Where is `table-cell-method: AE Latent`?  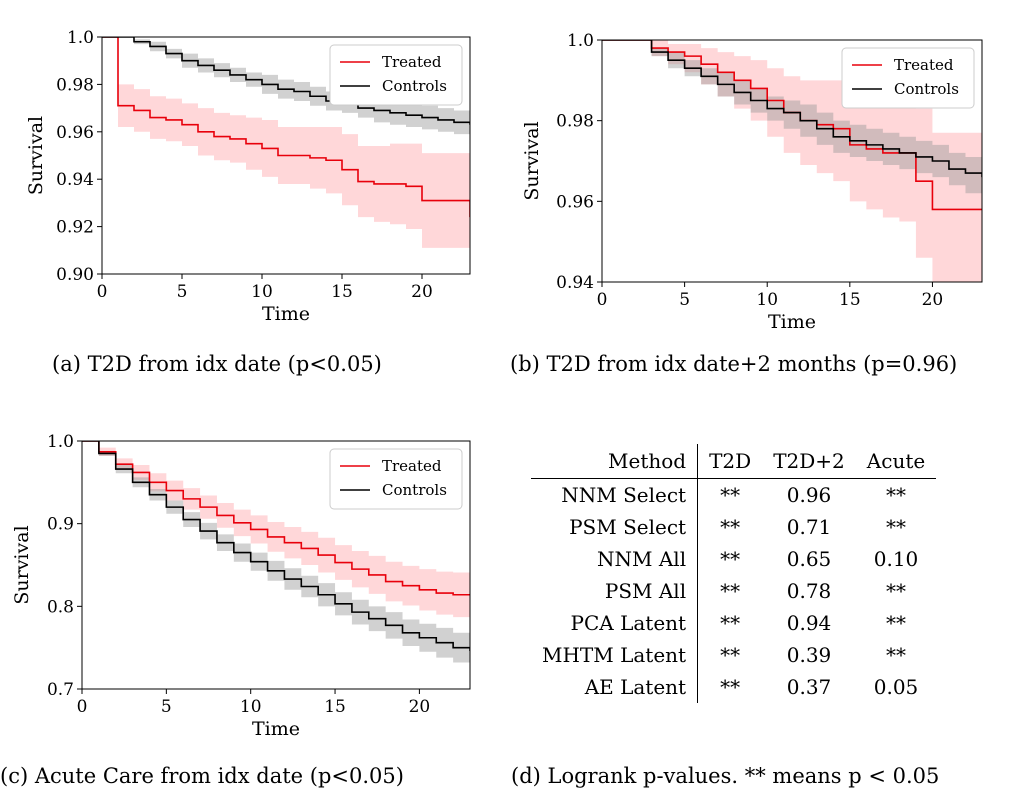
table-cell-method: AE Latent is located at coordinates (615, 687).